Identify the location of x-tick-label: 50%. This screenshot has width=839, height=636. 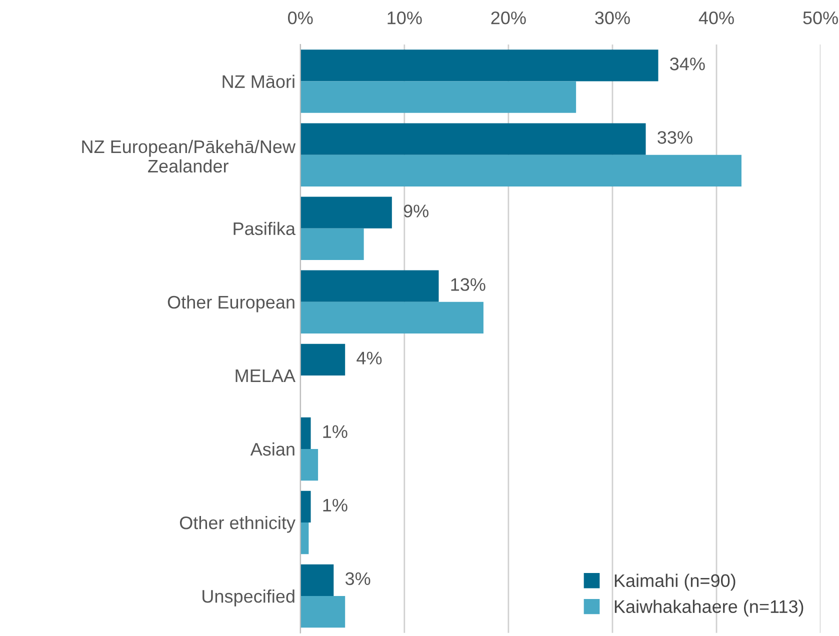
(820, 18).